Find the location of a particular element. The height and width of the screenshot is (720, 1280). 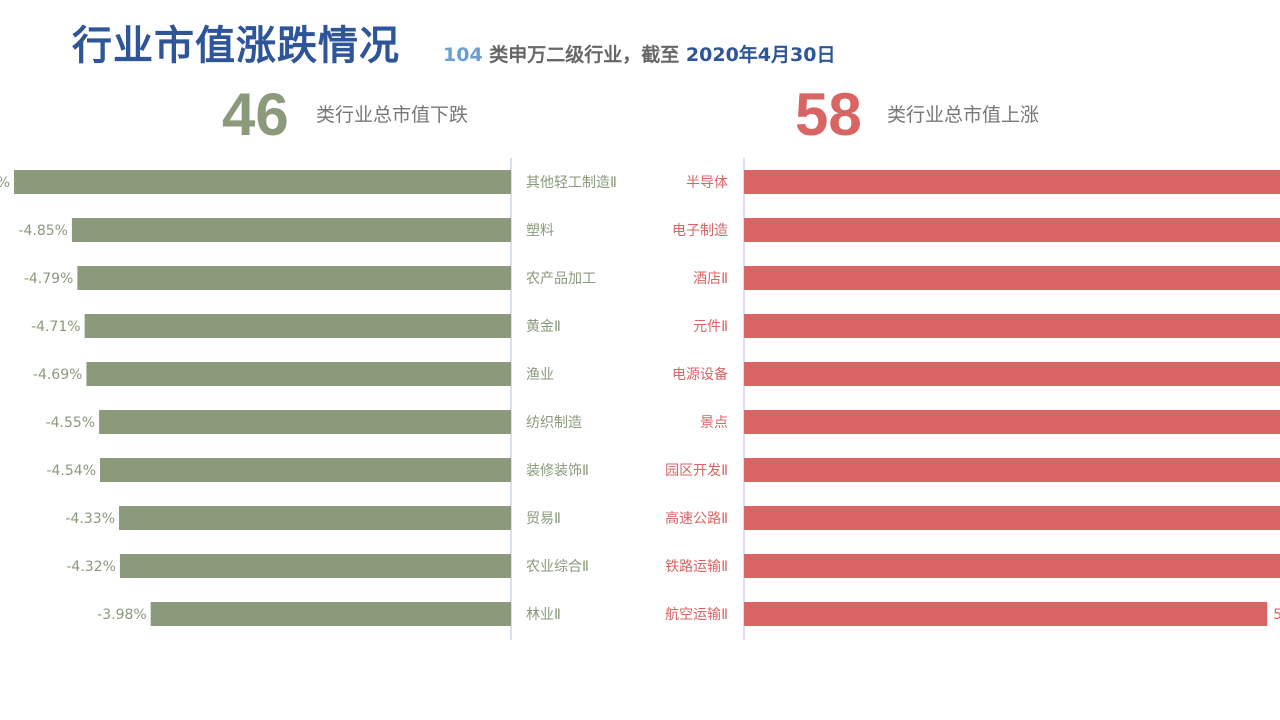

category-label-down: 贸易Ⅱ is located at coordinates (543, 519).